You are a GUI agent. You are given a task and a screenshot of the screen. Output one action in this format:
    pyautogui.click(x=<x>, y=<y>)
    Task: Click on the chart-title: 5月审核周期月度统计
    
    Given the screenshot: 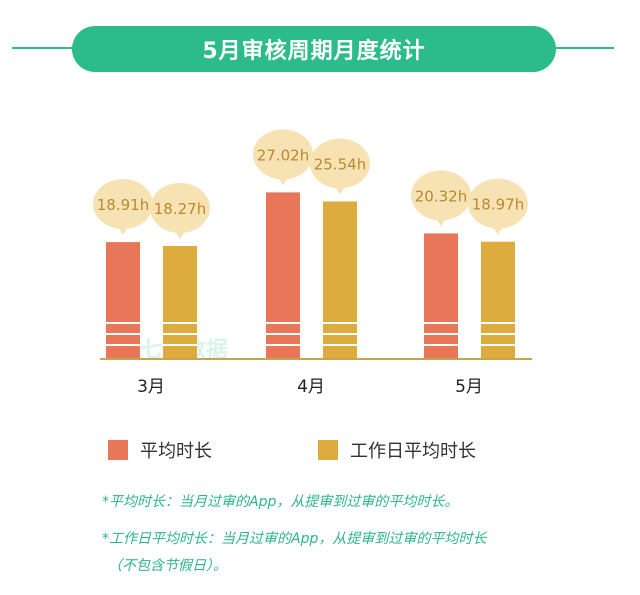 What is the action you would take?
    pyautogui.click(x=314, y=49)
    